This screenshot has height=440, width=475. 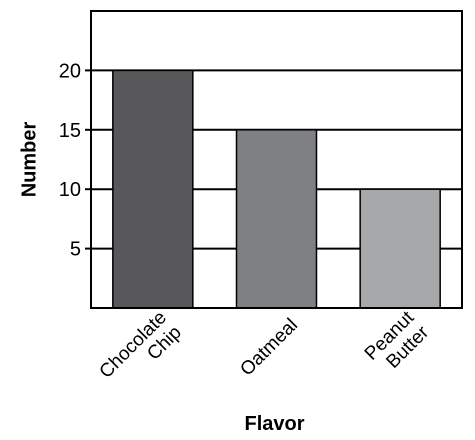 I want to click on y-tick-label: 15, so click(x=70, y=131).